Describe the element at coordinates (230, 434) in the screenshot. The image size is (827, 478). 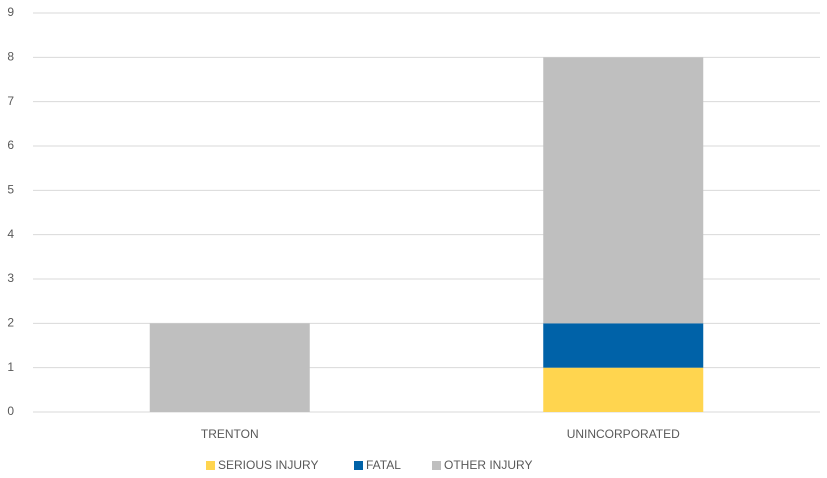
I see `x-tick-label: TRENTON` at that location.